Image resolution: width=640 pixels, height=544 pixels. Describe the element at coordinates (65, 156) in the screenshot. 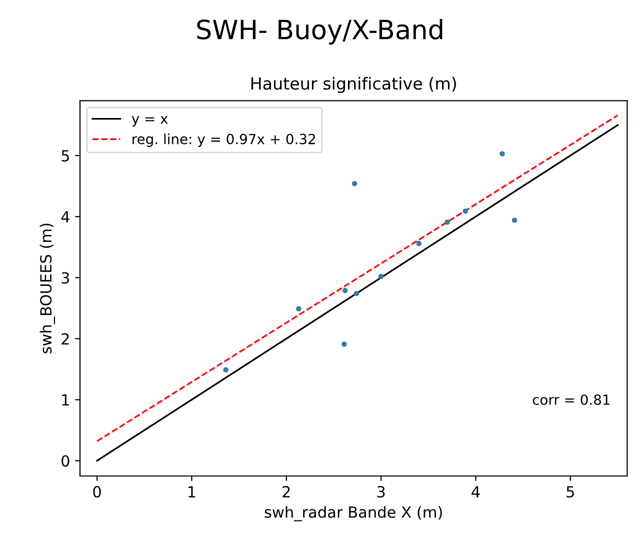

I see `y-tick-label: 5` at that location.